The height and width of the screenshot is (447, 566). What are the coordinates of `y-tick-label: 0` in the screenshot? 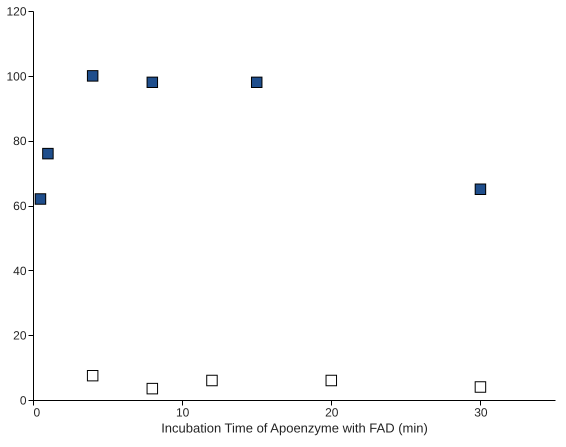 It's located at (23, 401).